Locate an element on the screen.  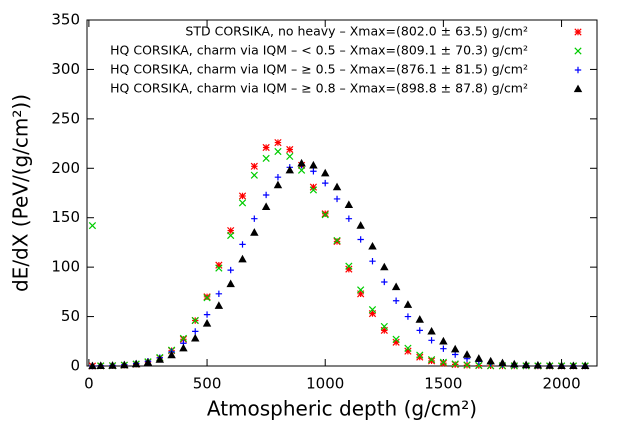
y-tick-label: 50 is located at coordinates (70, 316).